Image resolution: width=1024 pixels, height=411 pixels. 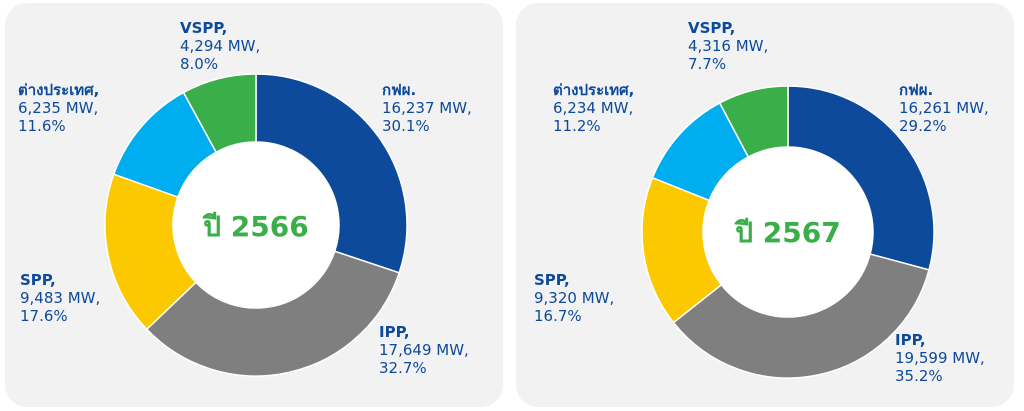 I want to click on label-spp: SPP, 9,483 MW, 17.6%, so click(x=60, y=298).